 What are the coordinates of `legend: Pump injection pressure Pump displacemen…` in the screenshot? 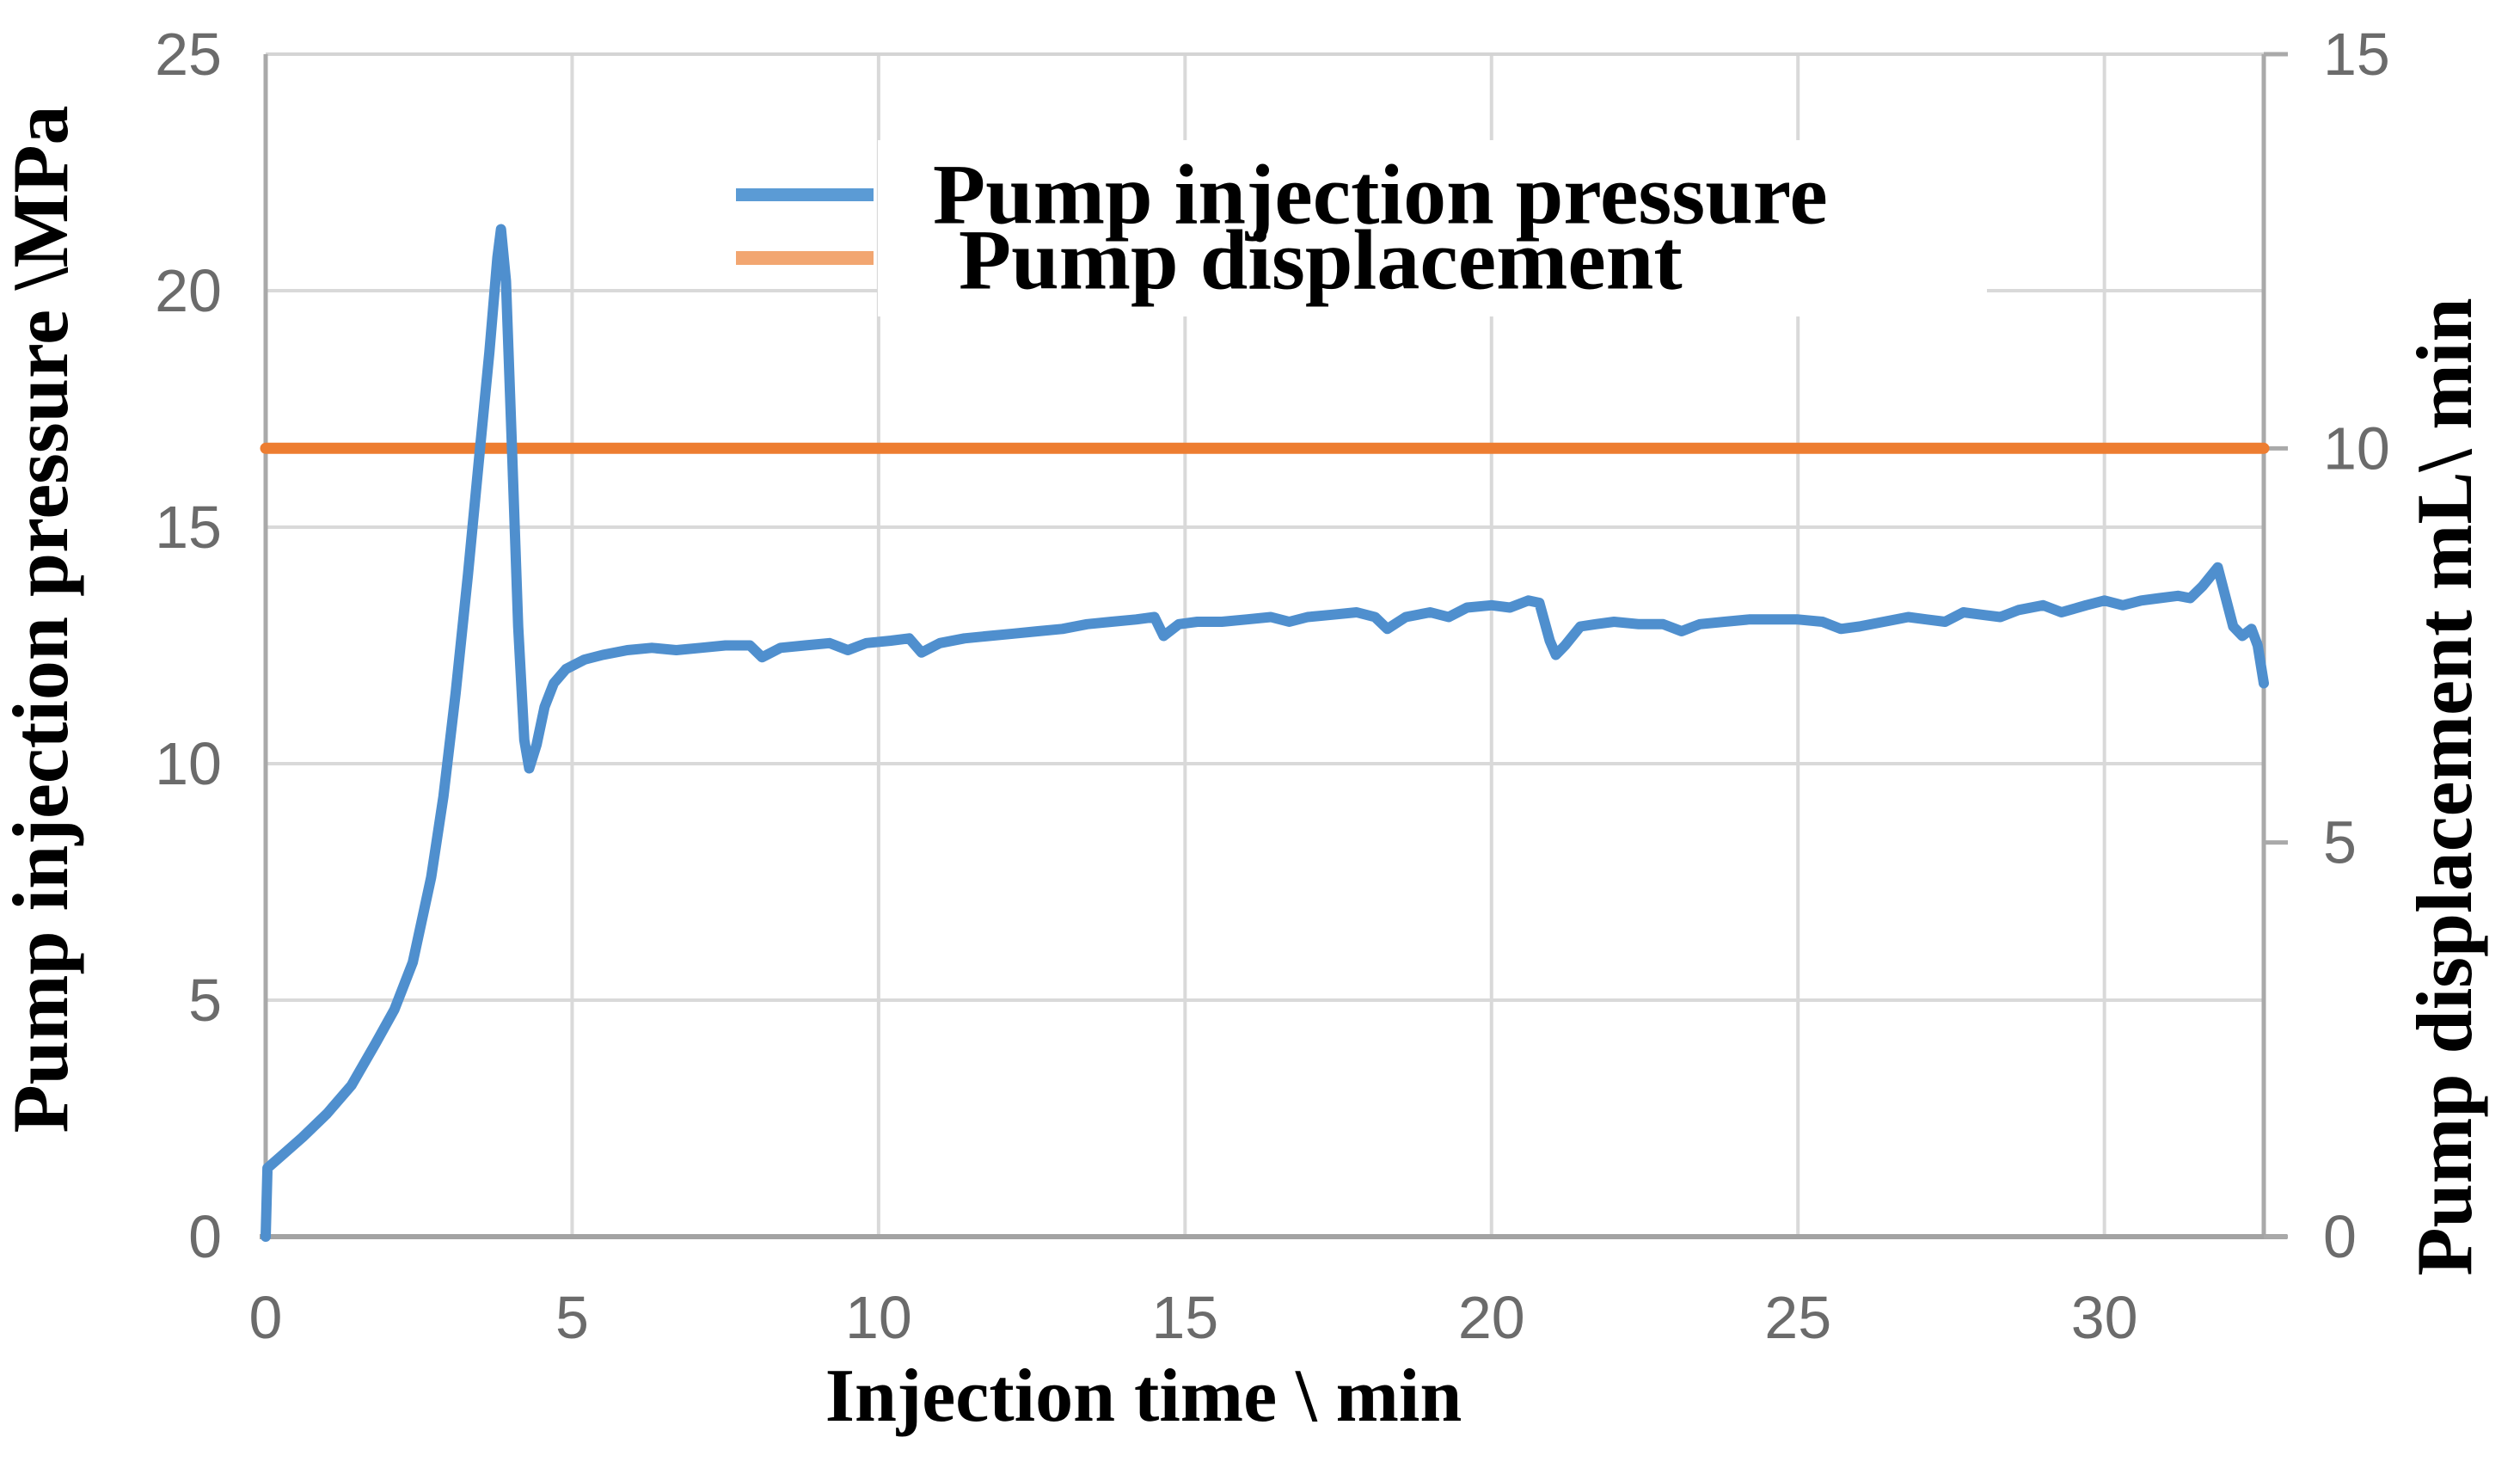 It's located at (1362, 228).